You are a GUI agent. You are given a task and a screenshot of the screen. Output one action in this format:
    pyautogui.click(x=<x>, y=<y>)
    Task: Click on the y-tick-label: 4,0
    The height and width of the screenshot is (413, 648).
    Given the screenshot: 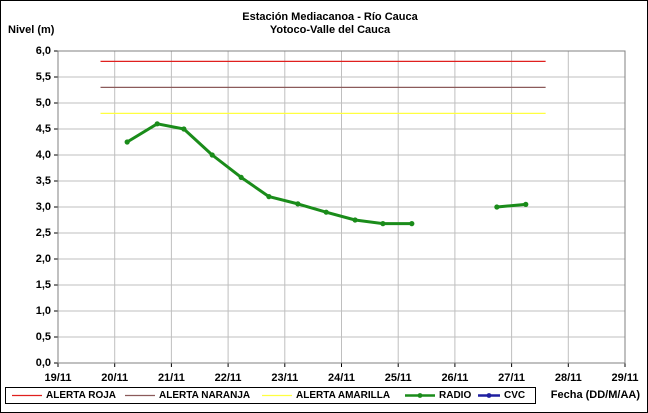 What is the action you would take?
    pyautogui.click(x=43, y=155)
    